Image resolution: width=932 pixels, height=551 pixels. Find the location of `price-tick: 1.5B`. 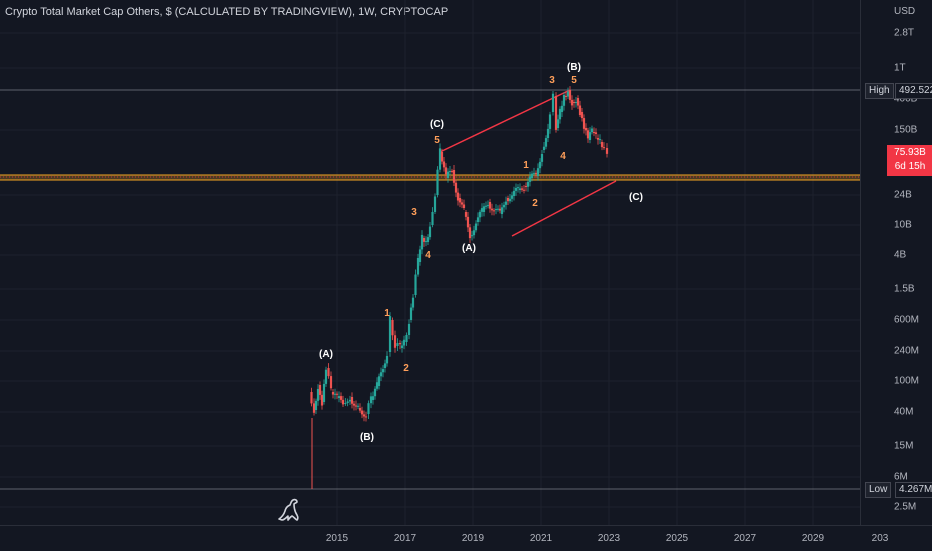

price-tick: 1.5B is located at coordinates (904, 289).